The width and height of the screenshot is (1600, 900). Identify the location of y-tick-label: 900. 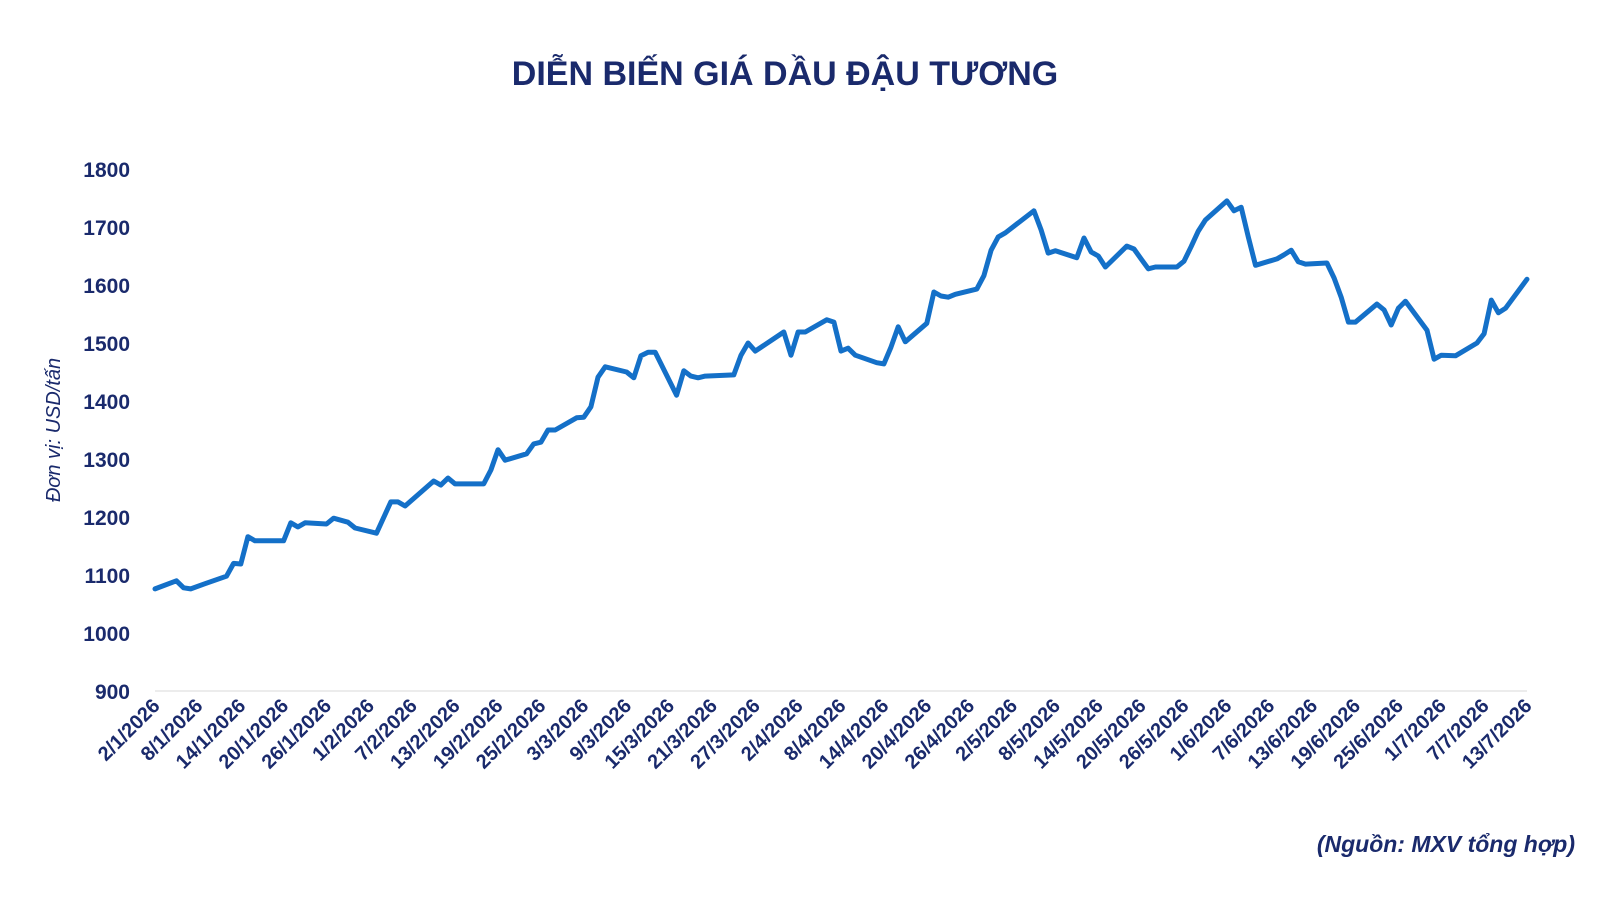
(112, 692).